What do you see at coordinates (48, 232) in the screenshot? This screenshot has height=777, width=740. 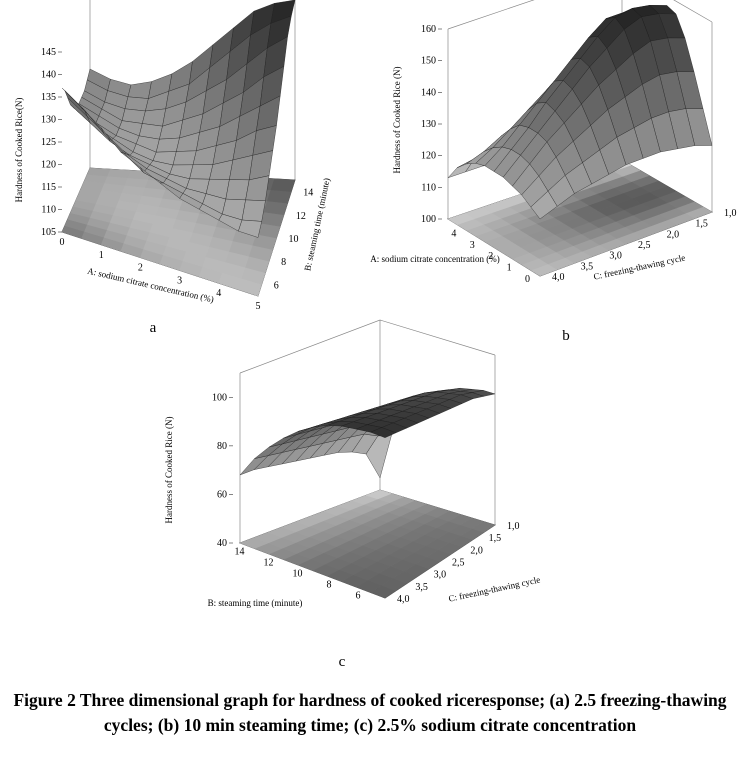 I see `z-tick-label: 105` at bounding box center [48, 232].